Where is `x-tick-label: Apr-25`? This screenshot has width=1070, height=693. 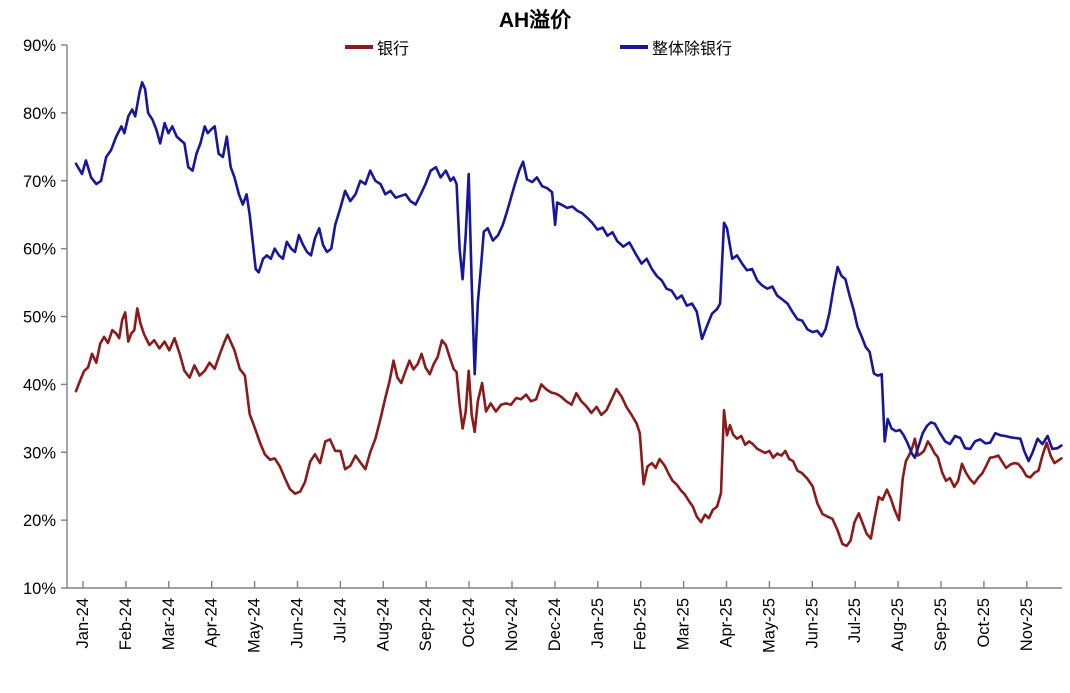 x-tick-label: Apr-25 is located at coordinates (727, 623).